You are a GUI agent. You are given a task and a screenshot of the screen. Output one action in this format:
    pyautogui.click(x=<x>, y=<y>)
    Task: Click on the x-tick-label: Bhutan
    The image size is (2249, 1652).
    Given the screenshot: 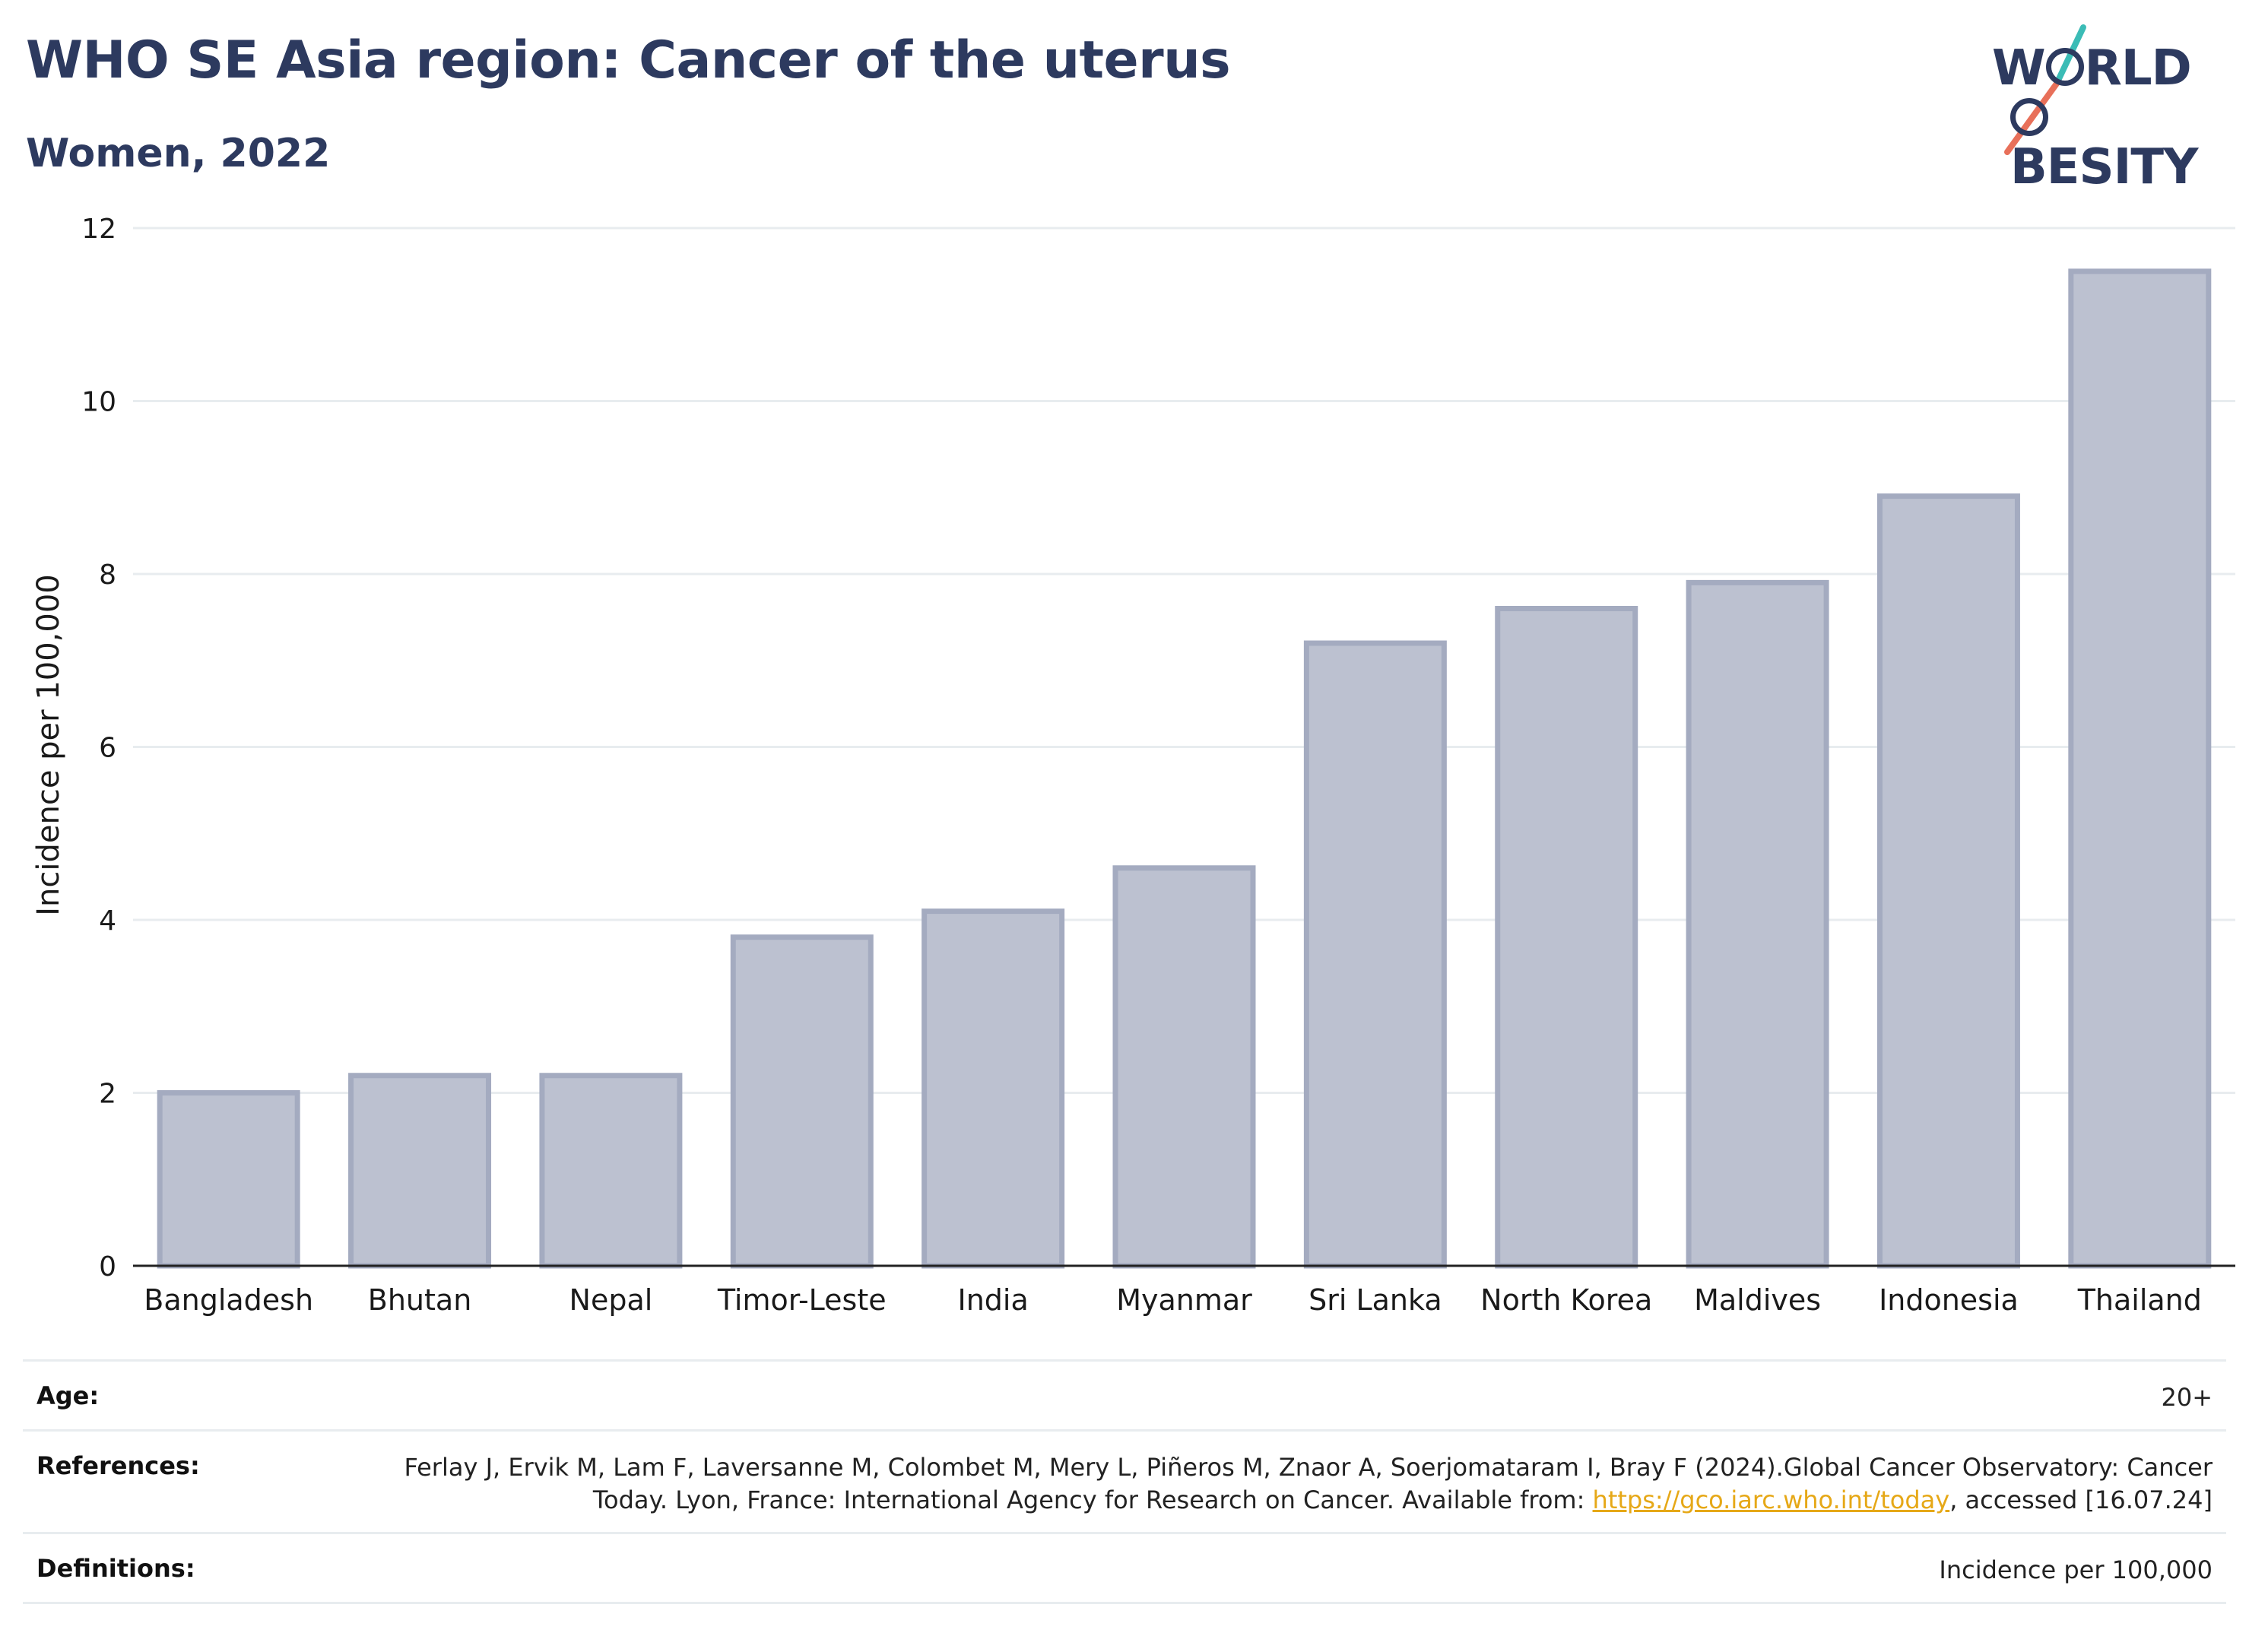 What is the action you would take?
    pyautogui.click(x=420, y=1300)
    